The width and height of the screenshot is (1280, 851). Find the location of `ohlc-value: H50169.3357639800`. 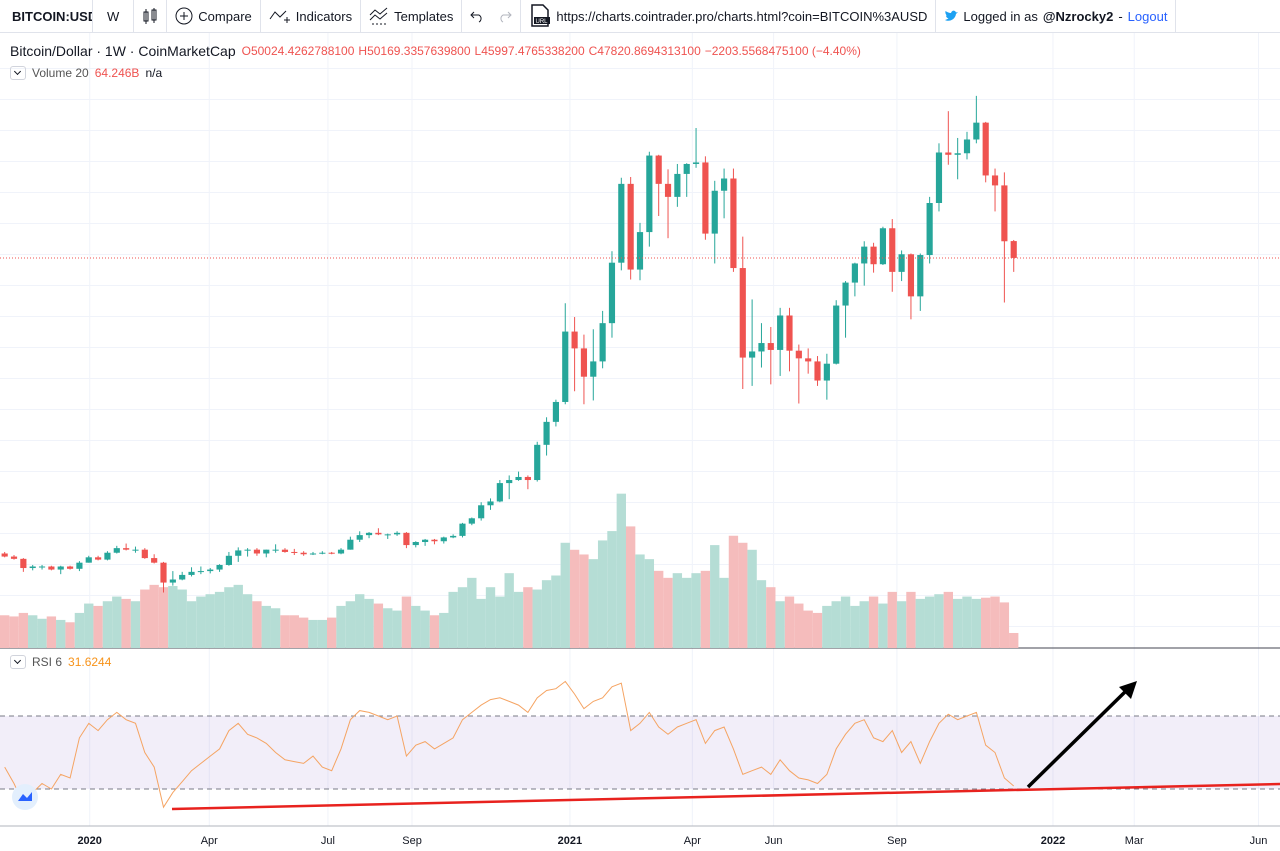

ohlc-value: H50169.3357639800 is located at coordinates (414, 51).